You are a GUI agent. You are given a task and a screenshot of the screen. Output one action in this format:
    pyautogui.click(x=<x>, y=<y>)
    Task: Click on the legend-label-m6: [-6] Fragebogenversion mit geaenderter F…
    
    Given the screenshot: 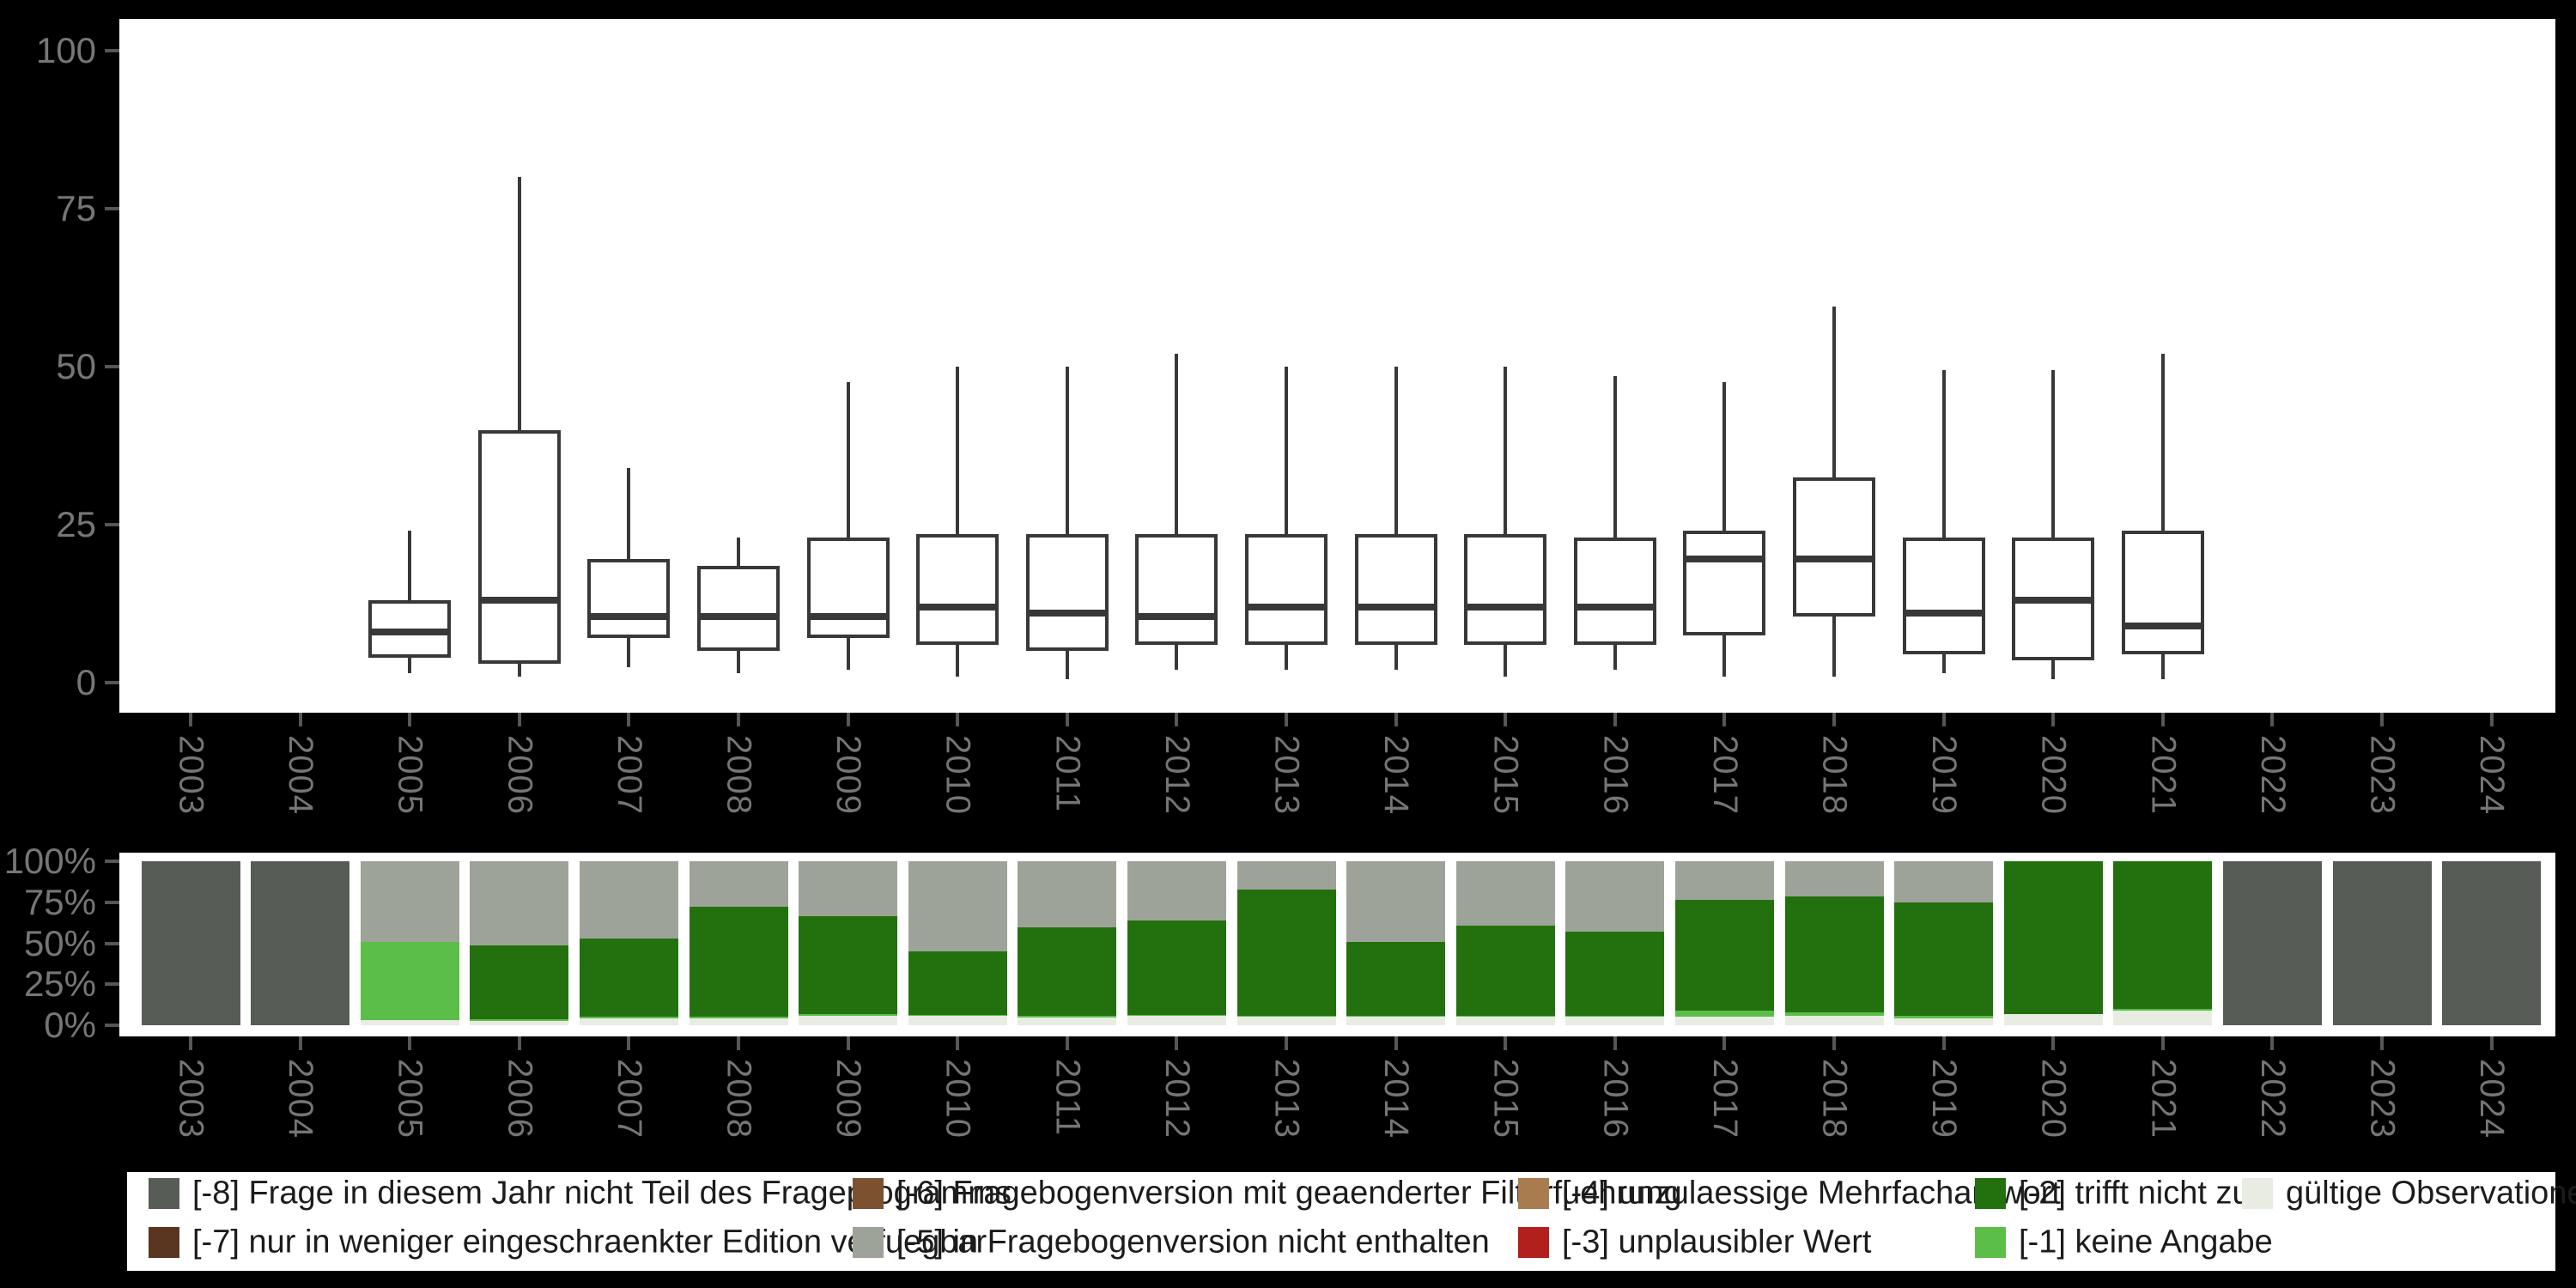 What is the action you would take?
    pyautogui.click(x=1289, y=1193)
    